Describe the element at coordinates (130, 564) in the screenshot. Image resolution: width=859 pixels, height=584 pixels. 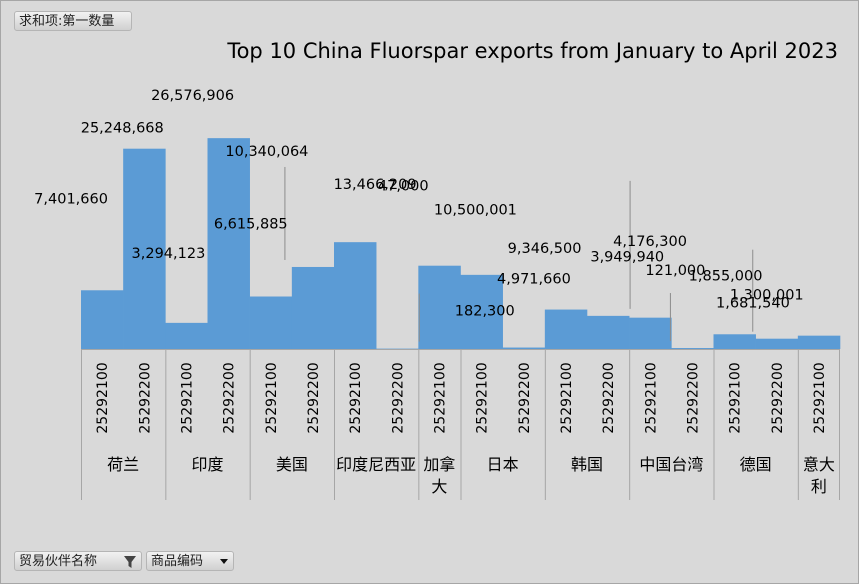
I see `filter-funnel-icon` at that location.